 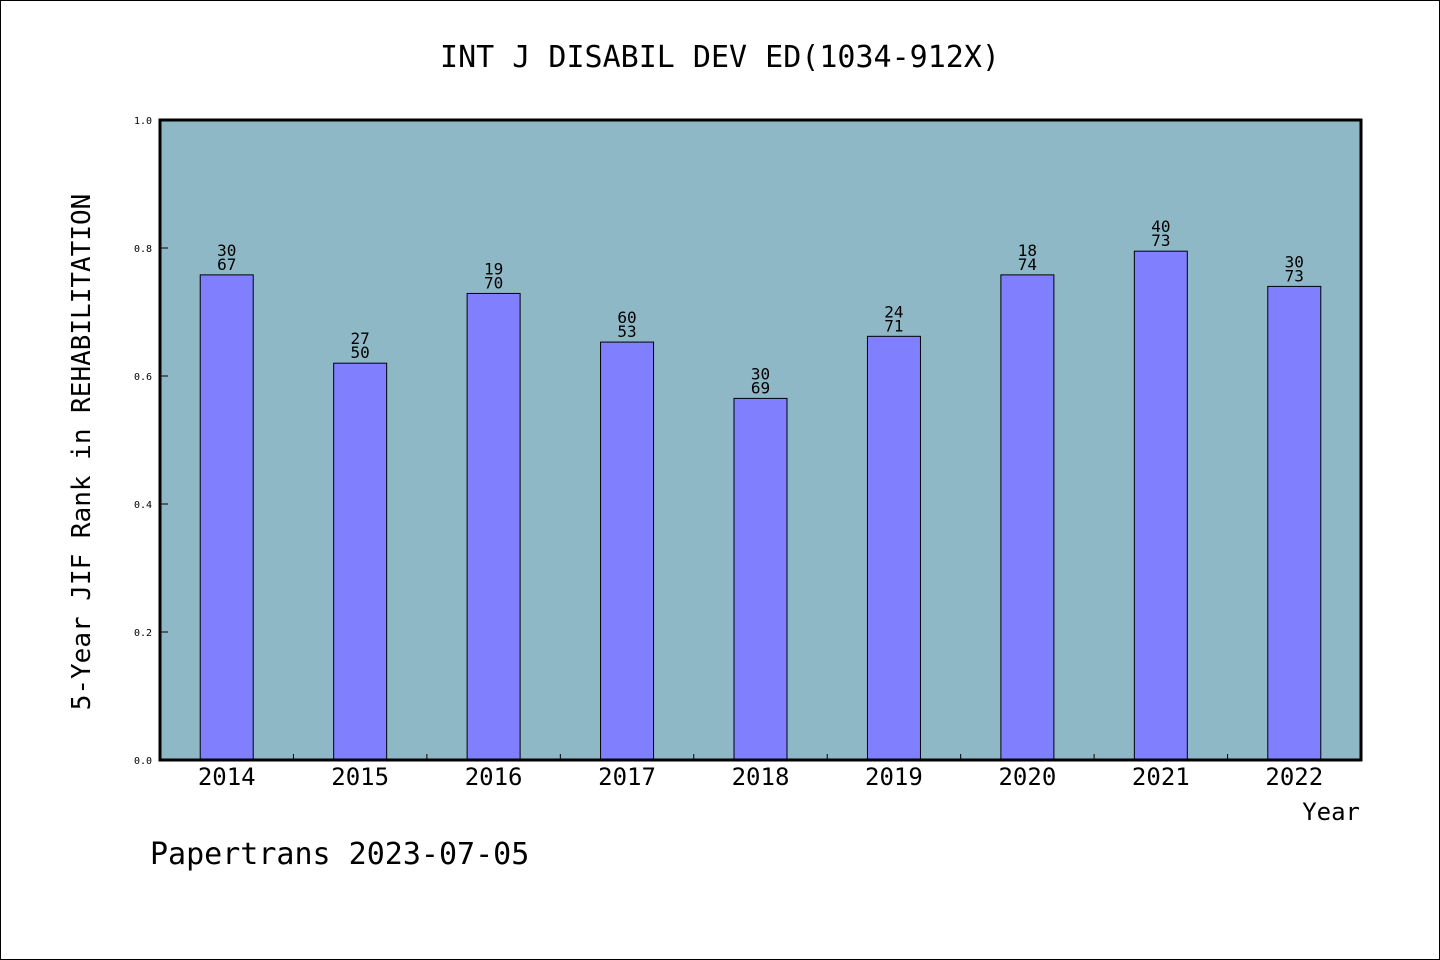 I want to click on bar-label-rank-2017: 60, so click(x=626, y=317).